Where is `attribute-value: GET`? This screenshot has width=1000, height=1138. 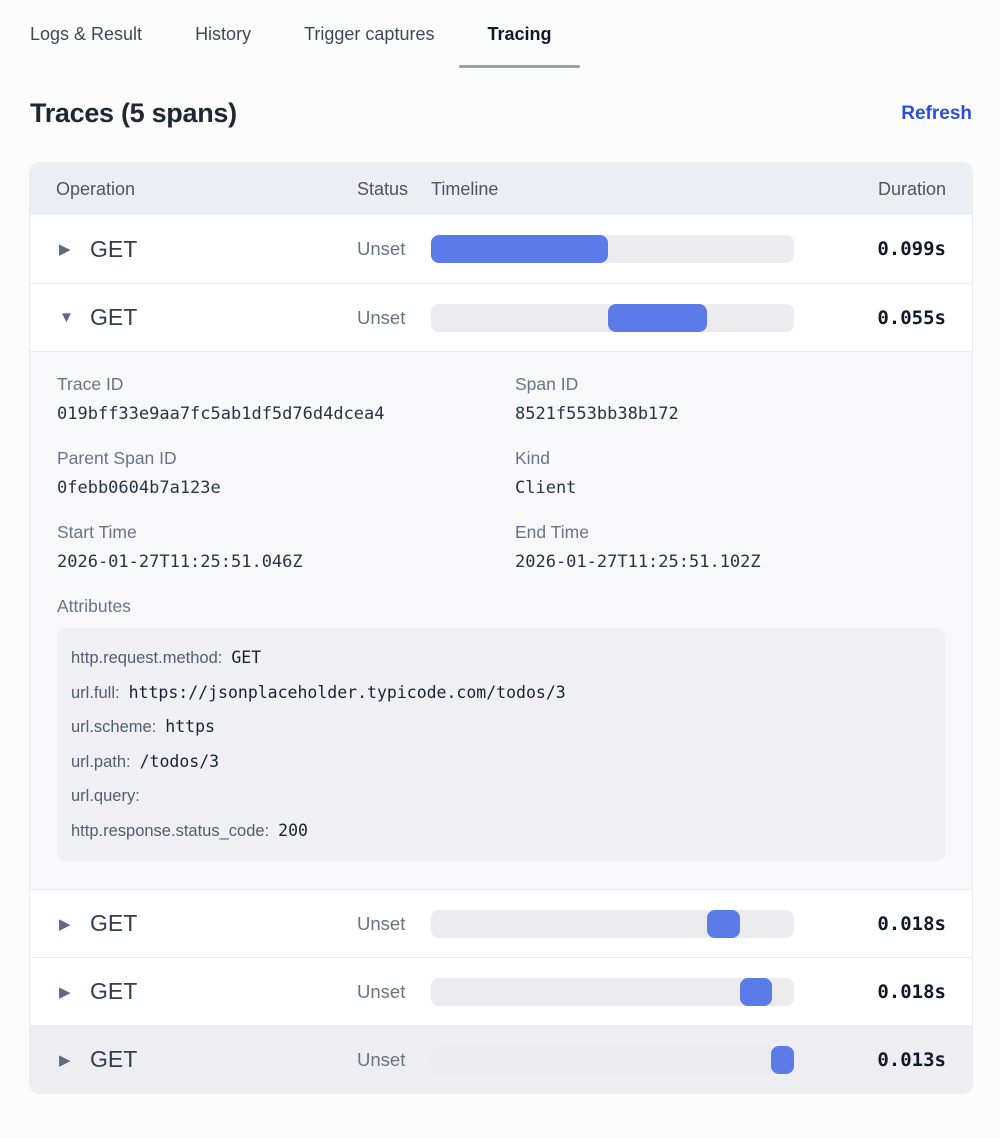 attribute-value: GET is located at coordinates (246, 657).